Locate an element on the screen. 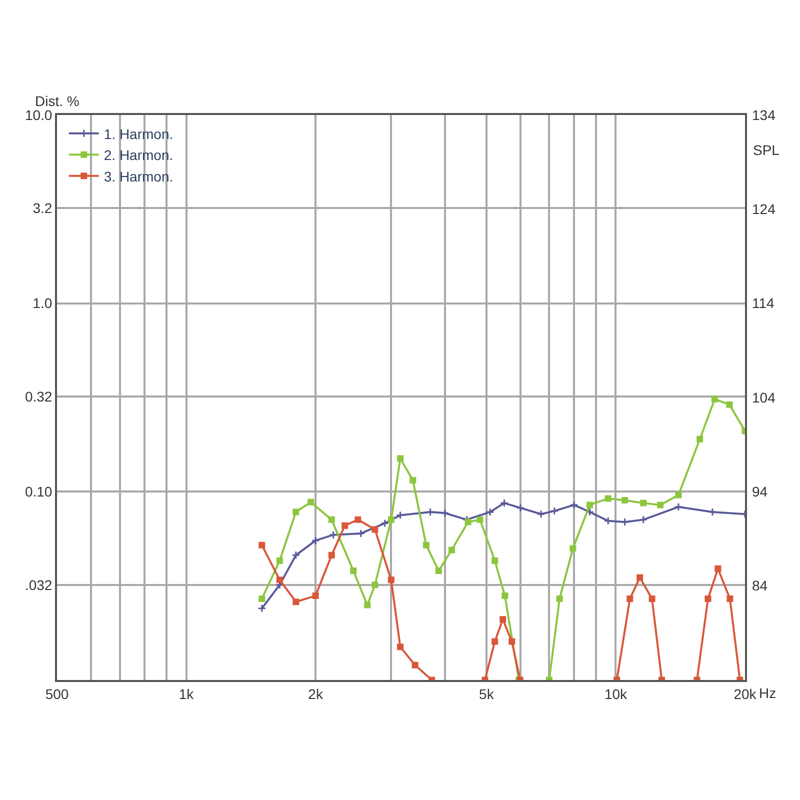 This screenshot has height=800, width=800. legend-label: 1. Harmon. is located at coordinates (139, 134).